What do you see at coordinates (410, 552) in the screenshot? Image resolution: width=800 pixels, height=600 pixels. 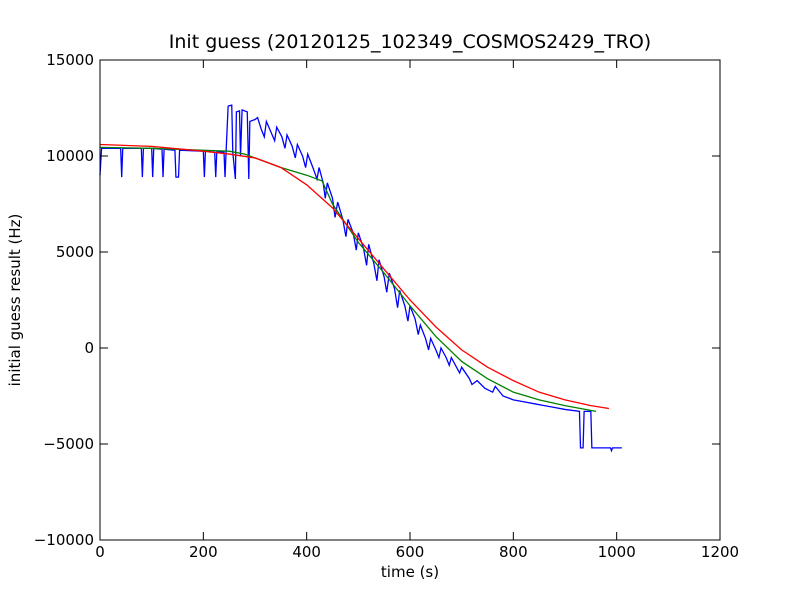 I see `x-tick-label: 600` at bounding box center [410, 552].